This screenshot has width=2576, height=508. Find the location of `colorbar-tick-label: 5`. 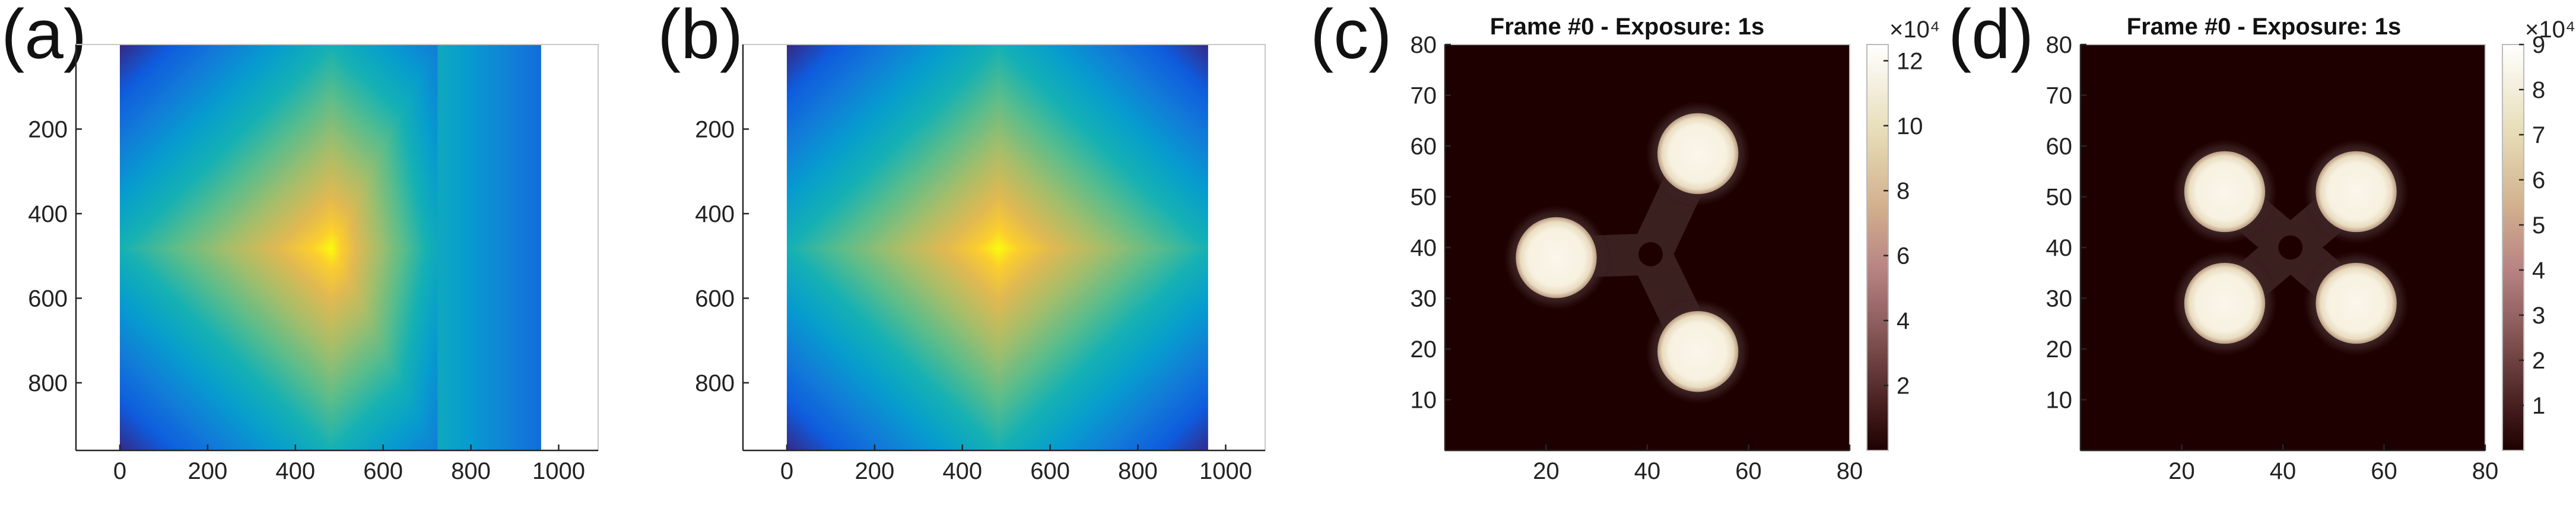

colorbar-tick-label: 5 is located at coordinates (2538, 225).